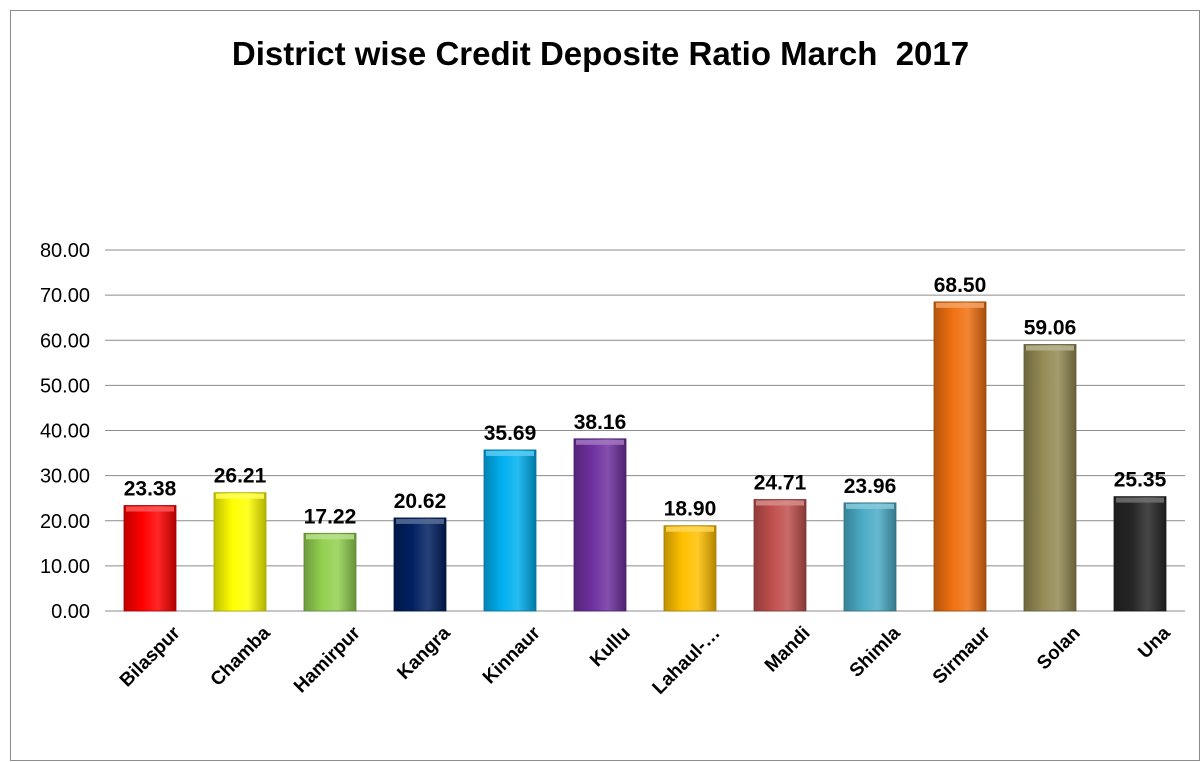 This screenshot has height=762, width=1201. Describe the element at coordinates (150, 488) in the screenshot. I see `data-label: 23.38` at that location.